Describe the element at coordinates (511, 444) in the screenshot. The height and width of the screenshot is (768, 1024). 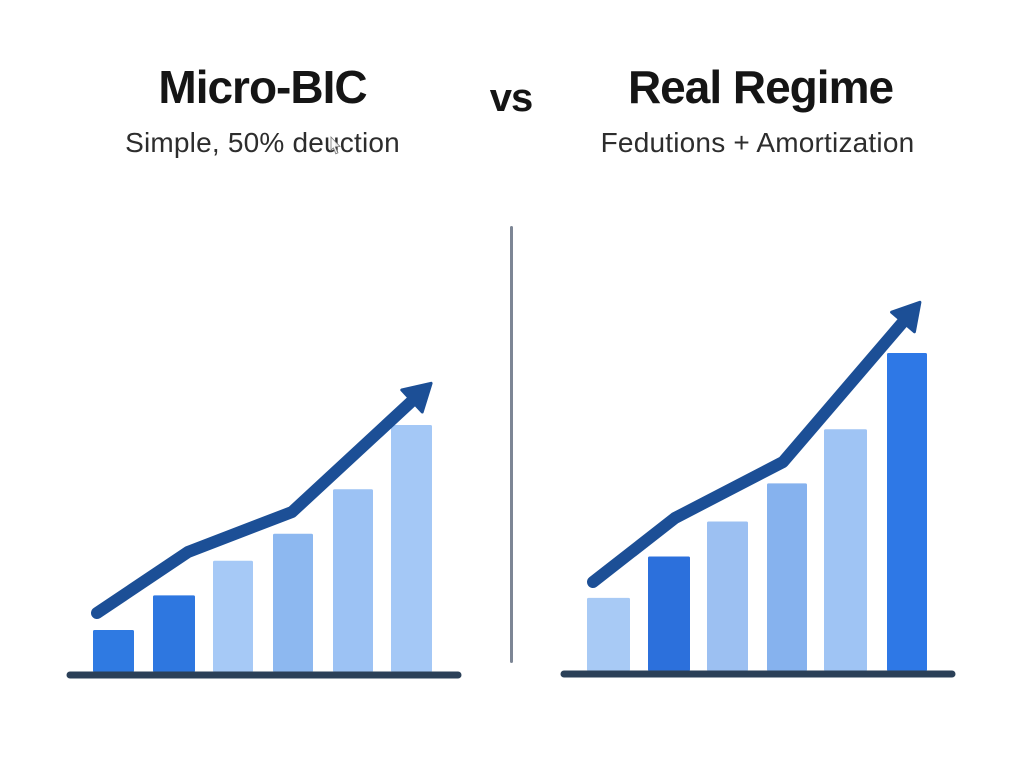
I see `panel-divider` at that location.